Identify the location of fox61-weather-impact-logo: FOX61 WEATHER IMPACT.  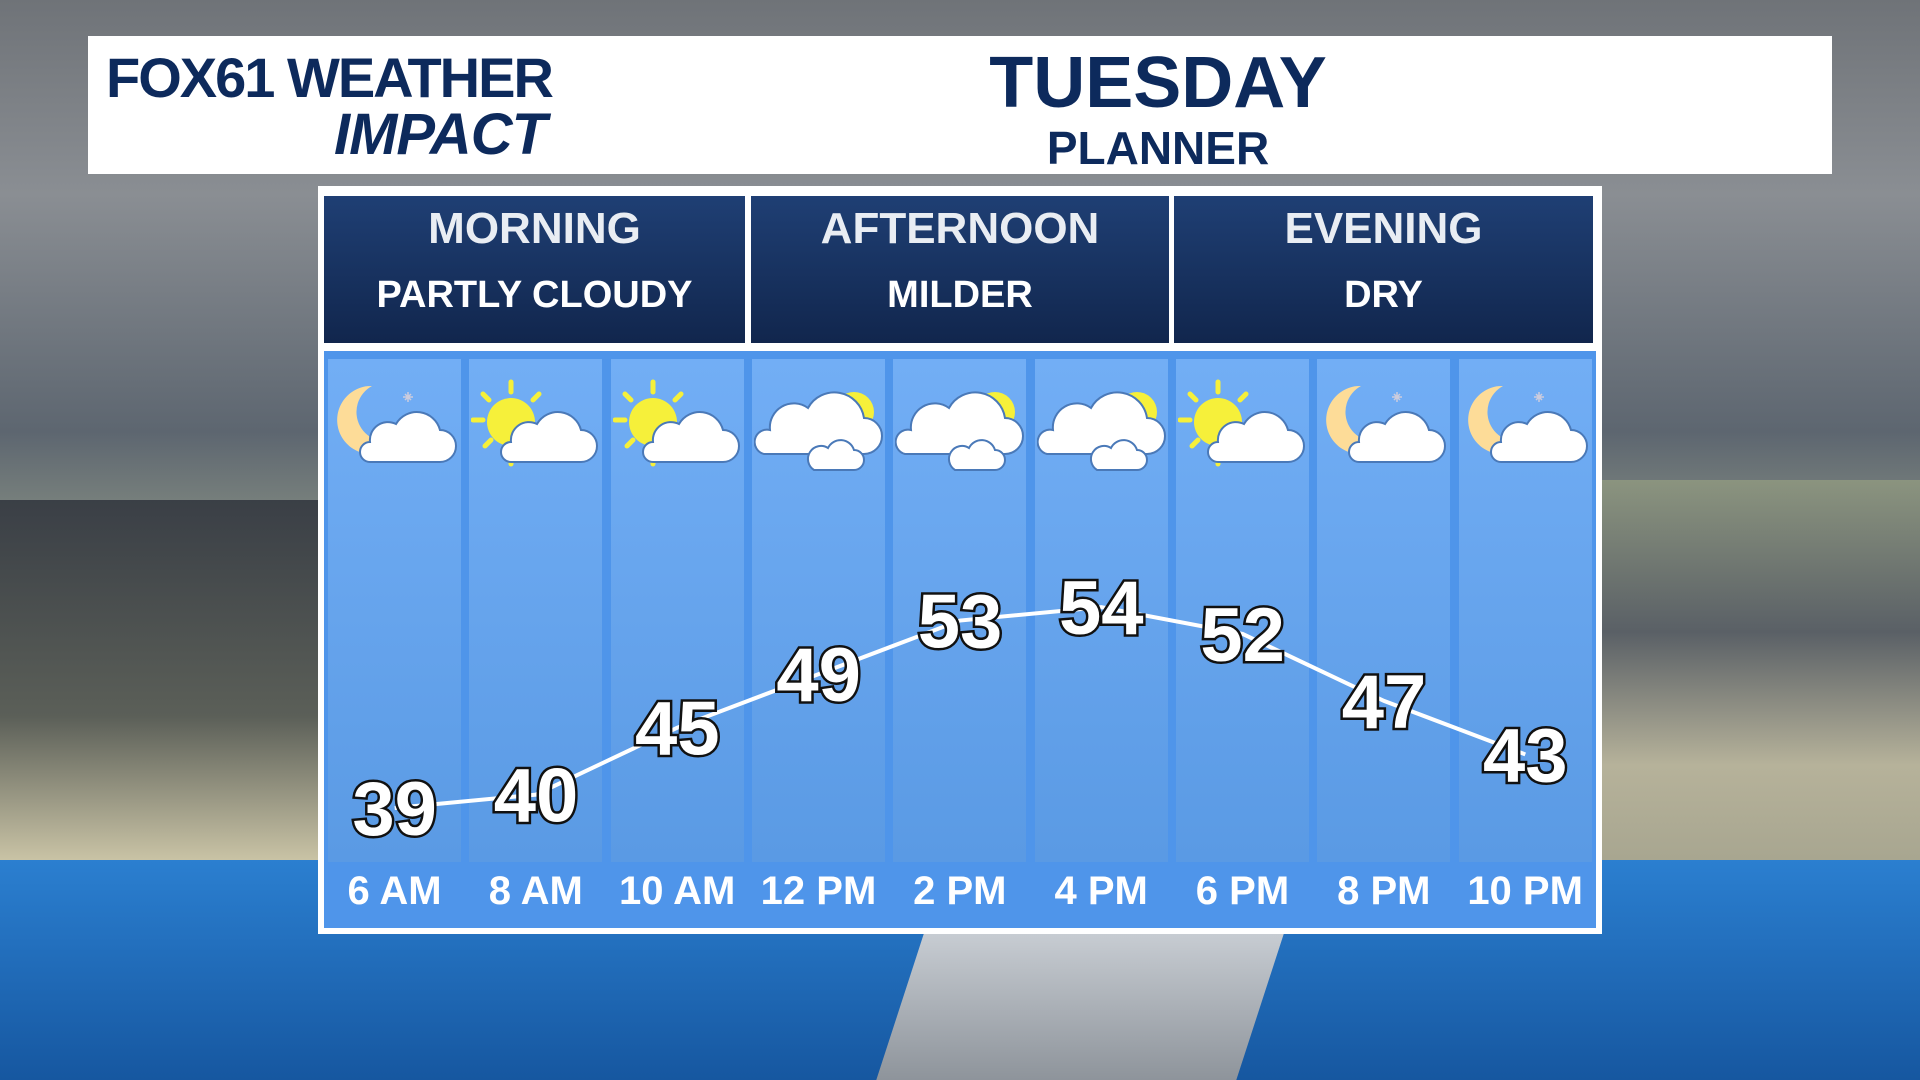
(330, 106).